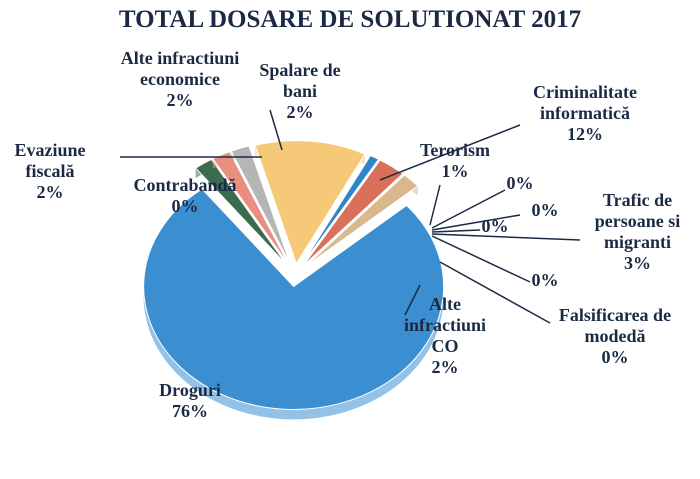  I want to click on category-label: Evaziune fiscală, so click(50, 160).